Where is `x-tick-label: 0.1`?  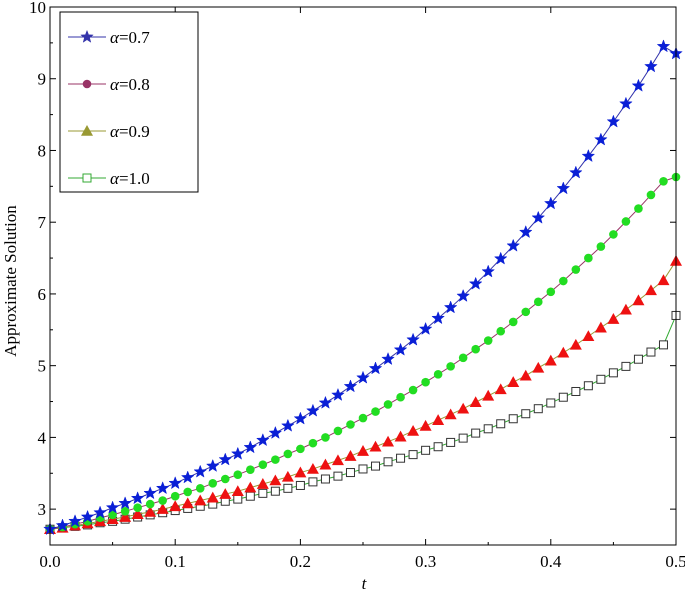 x-tick-label: 0.1 is located at coordinates (175, 561).